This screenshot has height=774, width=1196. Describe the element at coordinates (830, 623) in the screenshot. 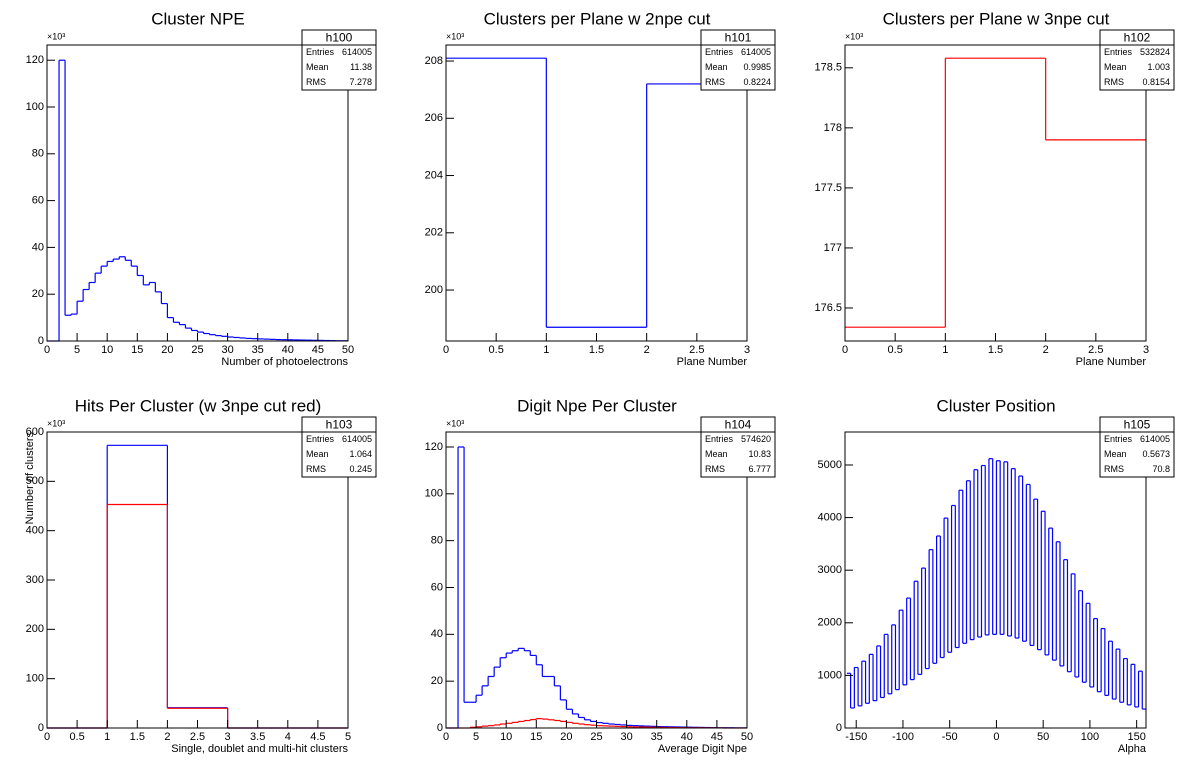

I see `y-tick-label: 2000` at that location.